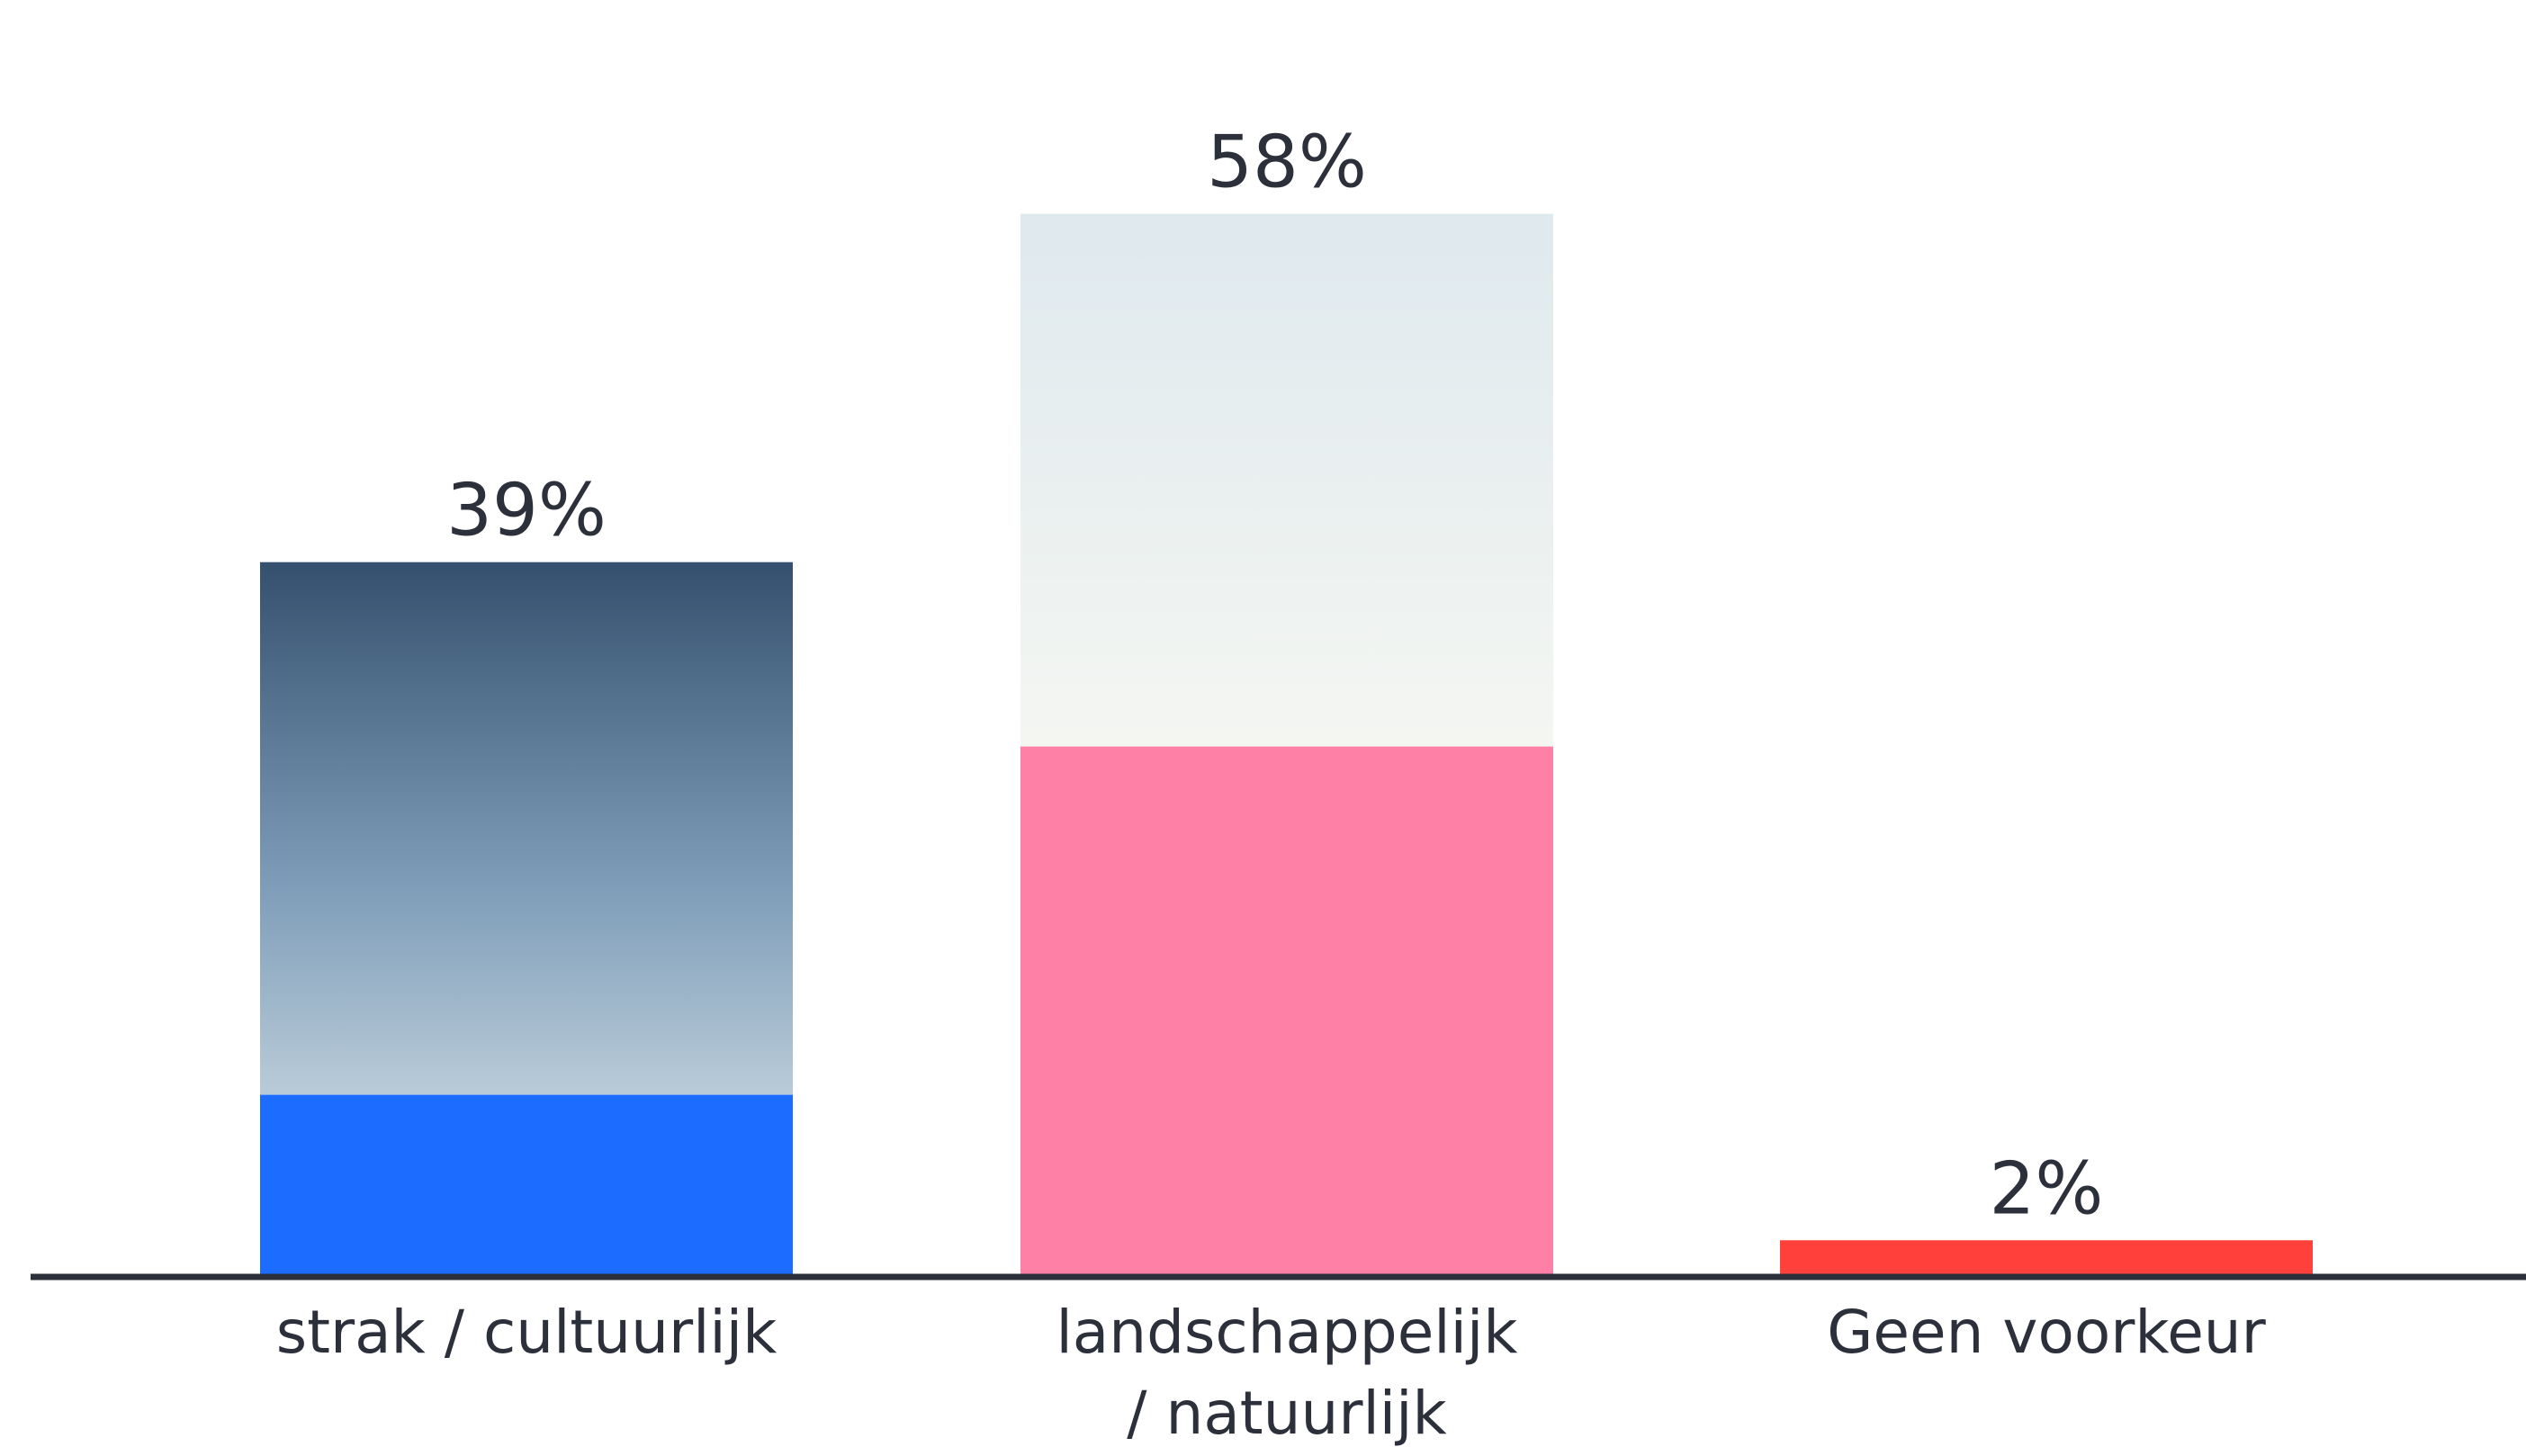  What do you see at coordinates (1286, 480) in the screenshot?
I see `white-house-wildflower-meadow-photo` at bounding box center [1286, 480].